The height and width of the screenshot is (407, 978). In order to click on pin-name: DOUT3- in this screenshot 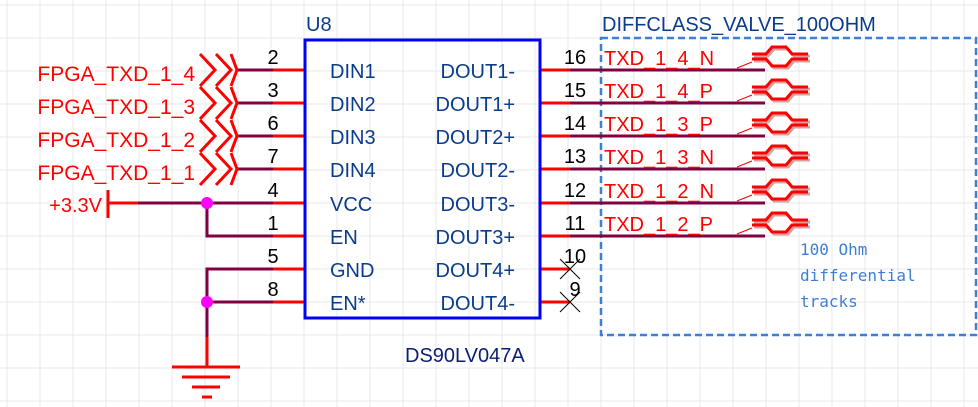, I will do `click(478, 205)`.